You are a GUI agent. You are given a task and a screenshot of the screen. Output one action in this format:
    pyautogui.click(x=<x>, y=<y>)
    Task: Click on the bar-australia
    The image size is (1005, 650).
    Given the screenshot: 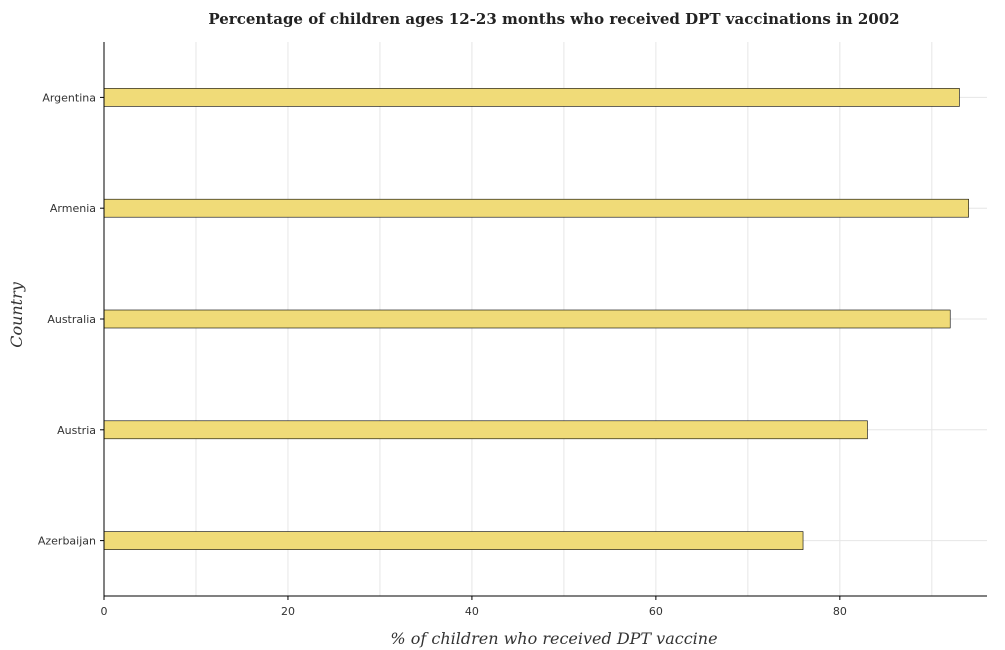 What is the action you would take?
    pyautogui.click(x=527, y=319)
    